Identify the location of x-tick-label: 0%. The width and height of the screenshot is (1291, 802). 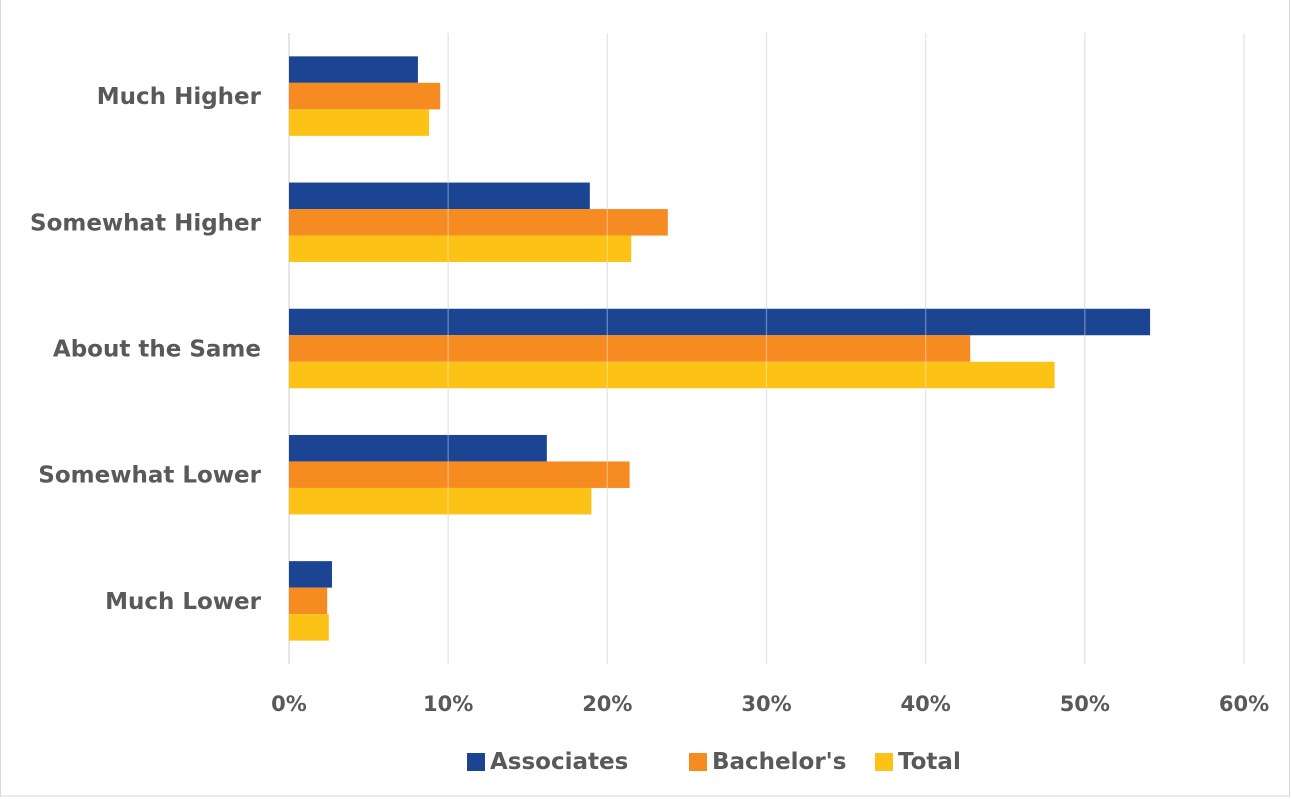
(289, 704).